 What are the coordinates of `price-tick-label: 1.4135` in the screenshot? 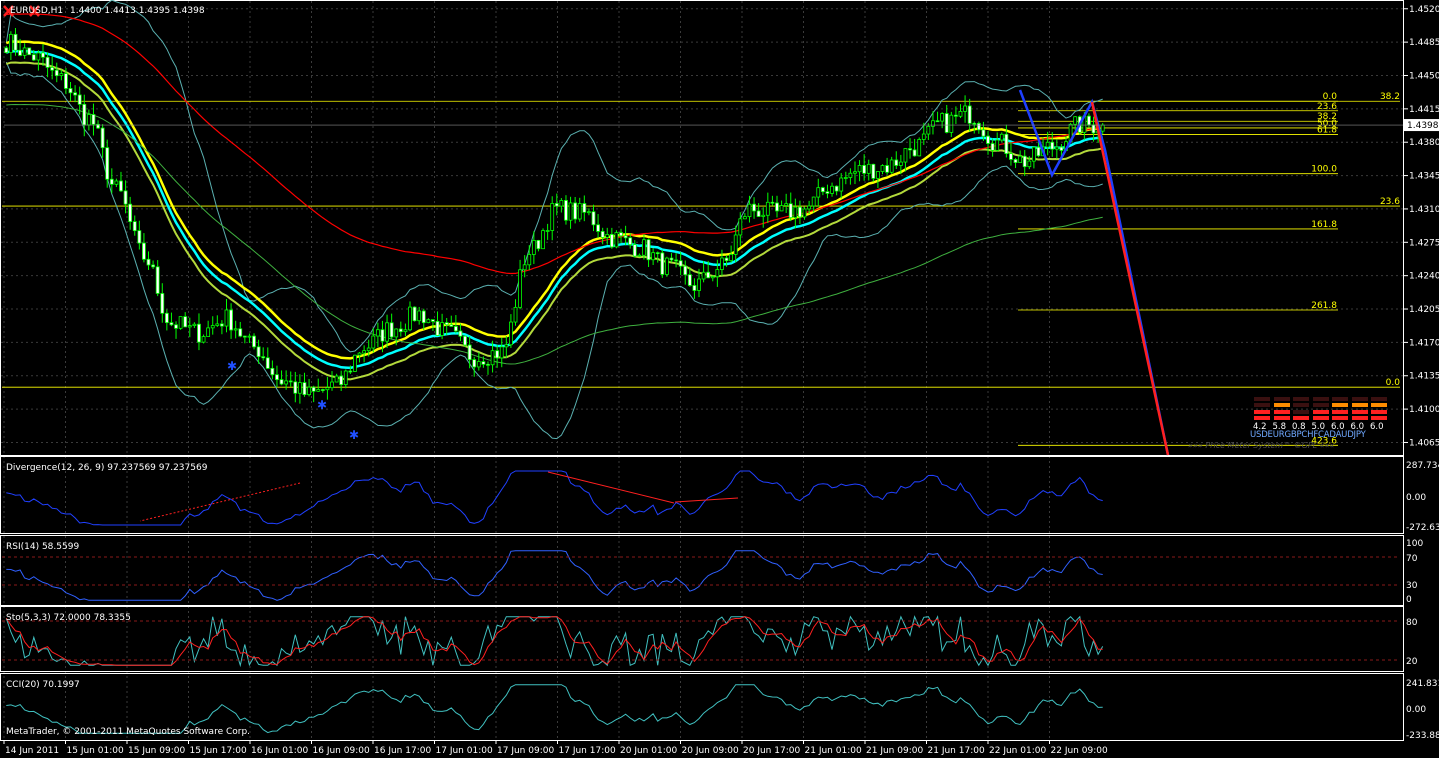 It's located at (1424, 377).